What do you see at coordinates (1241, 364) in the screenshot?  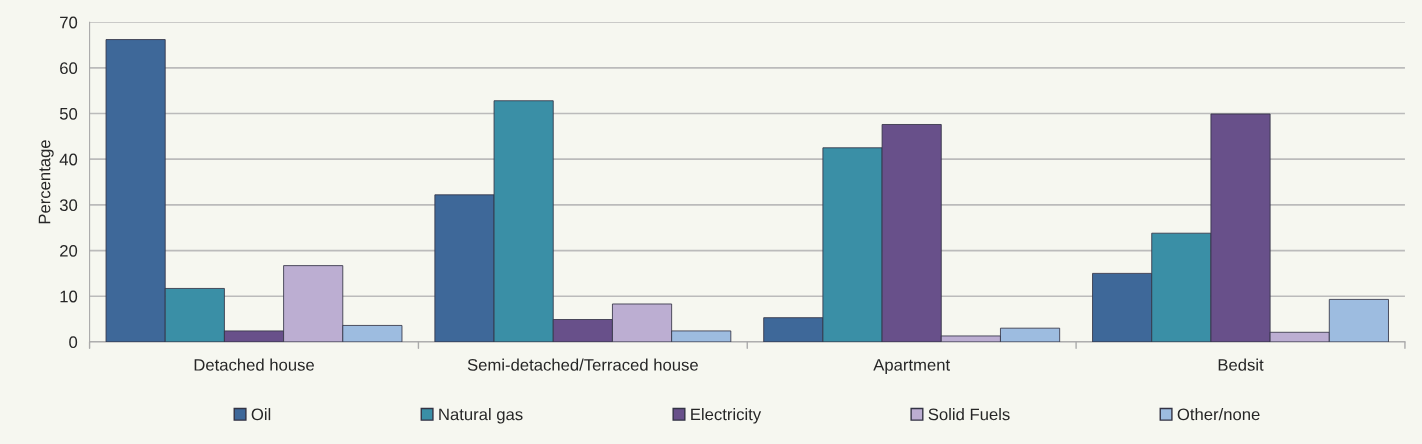 I see `x-tick-label: Bedsit` at bounding box center [1241, 364].